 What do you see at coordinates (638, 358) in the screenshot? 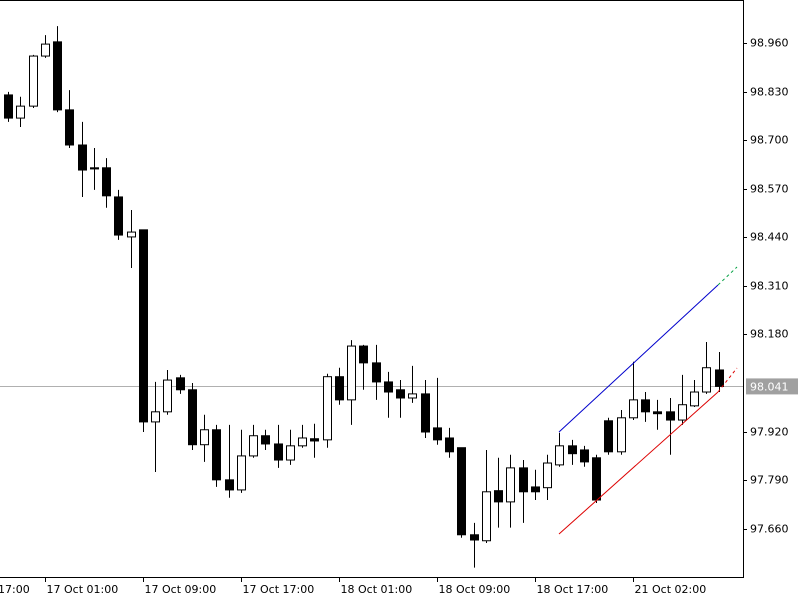
I see `trend-line-upper` at bounding box center [638, 358].